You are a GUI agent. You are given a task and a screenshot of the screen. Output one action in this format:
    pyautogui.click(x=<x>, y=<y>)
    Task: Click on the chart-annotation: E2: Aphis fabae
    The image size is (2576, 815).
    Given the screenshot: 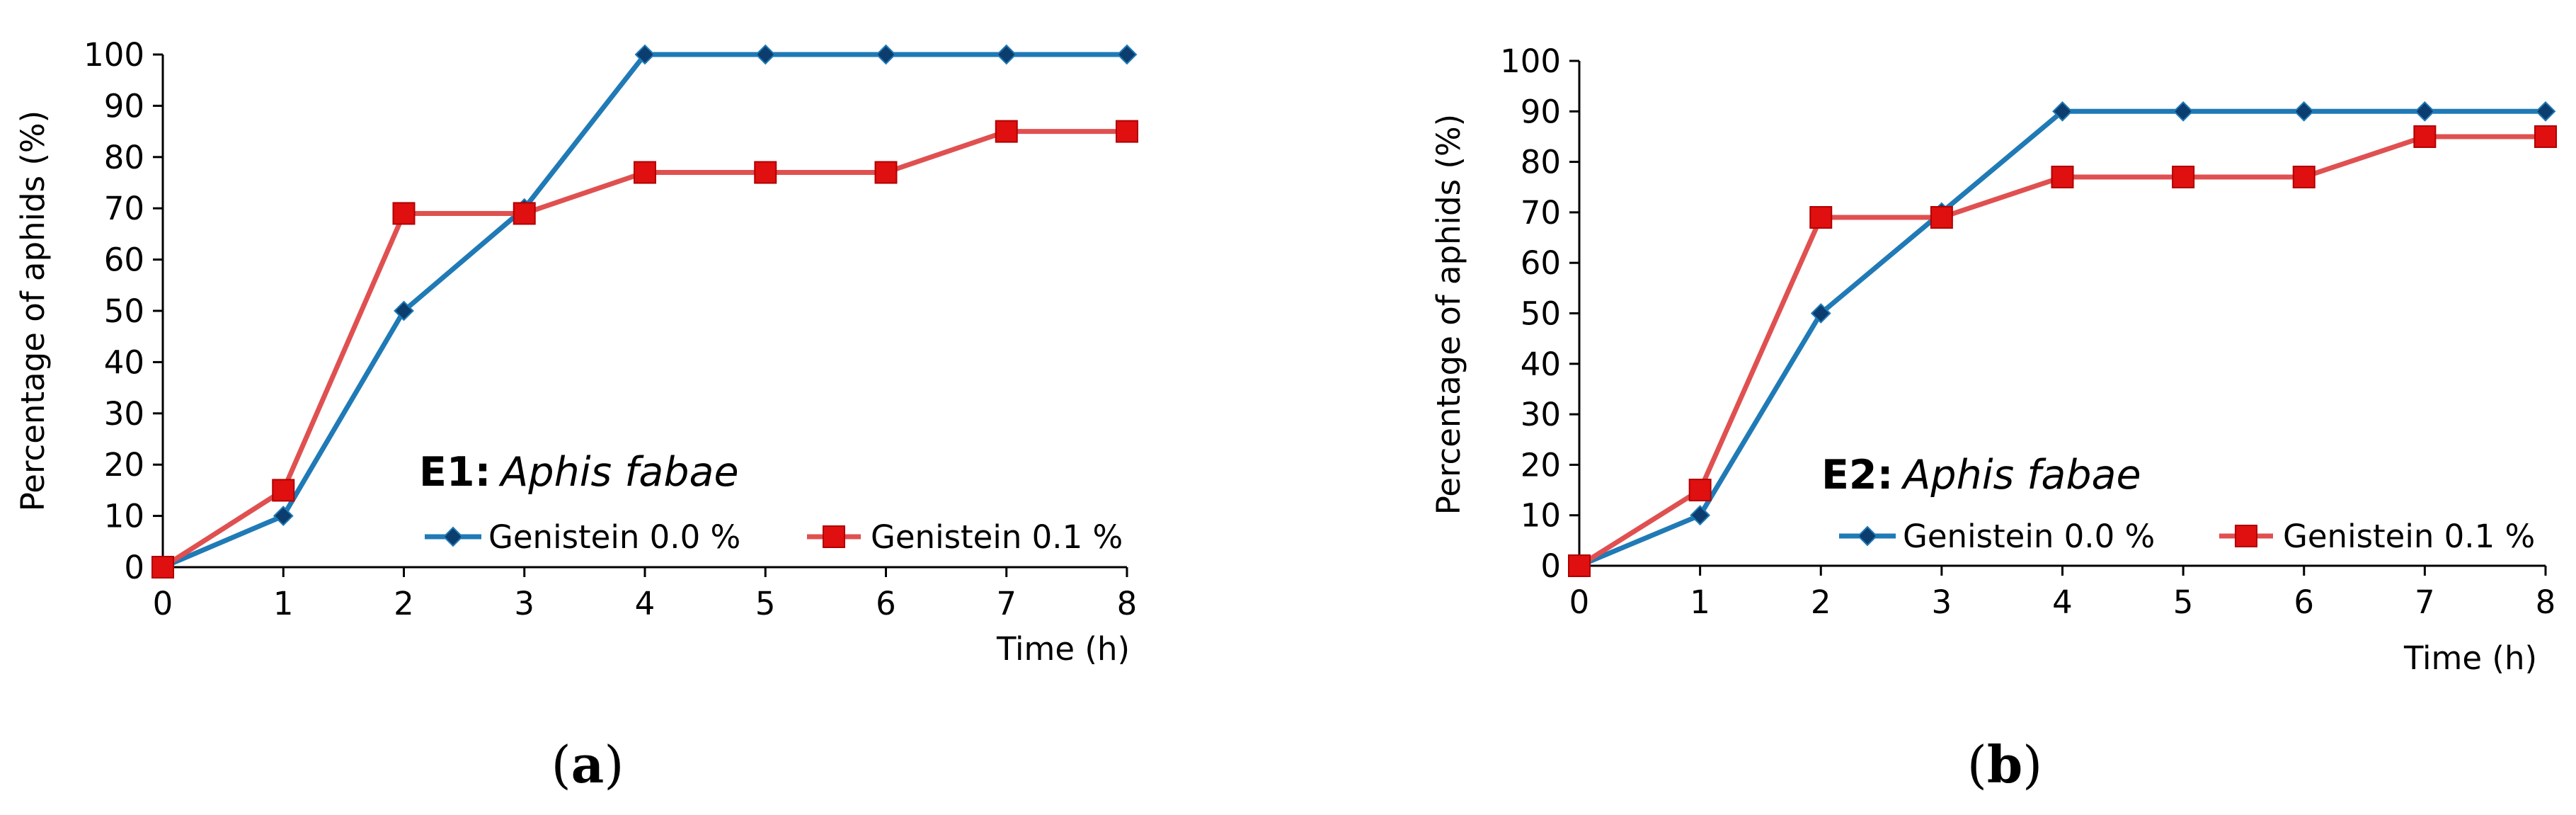 What is the action you would take?
    pyautogui.click(x=1981, y=475)
    